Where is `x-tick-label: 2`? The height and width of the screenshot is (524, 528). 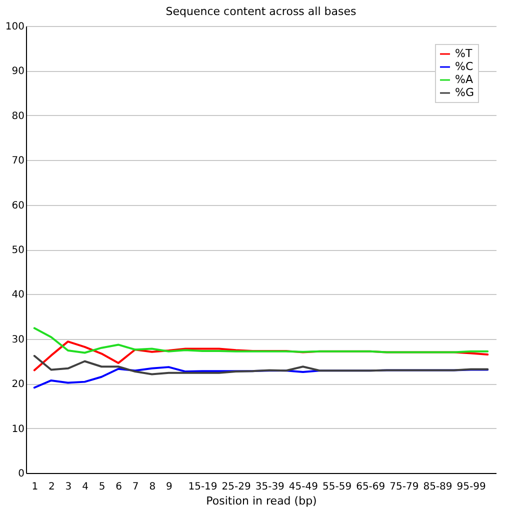 x-tick-label: 2 is located at coordinates (51, 487).